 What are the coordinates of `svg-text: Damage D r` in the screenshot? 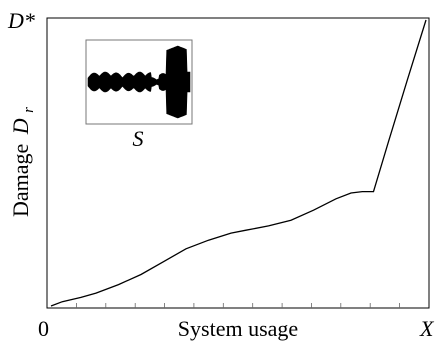 It's located at (22, 162).